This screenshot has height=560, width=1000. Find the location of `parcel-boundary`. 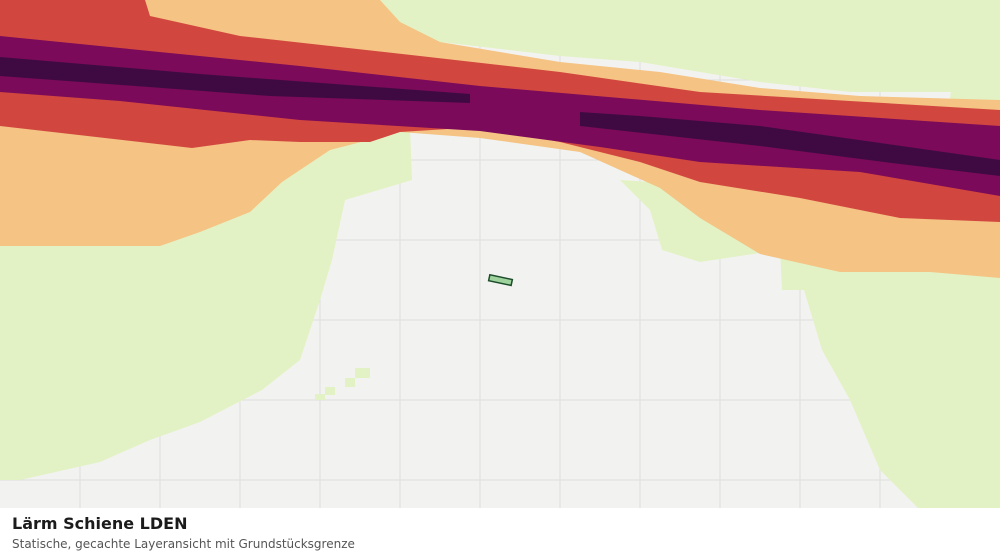

parcel-boundary is located at coordinates (500, 280).